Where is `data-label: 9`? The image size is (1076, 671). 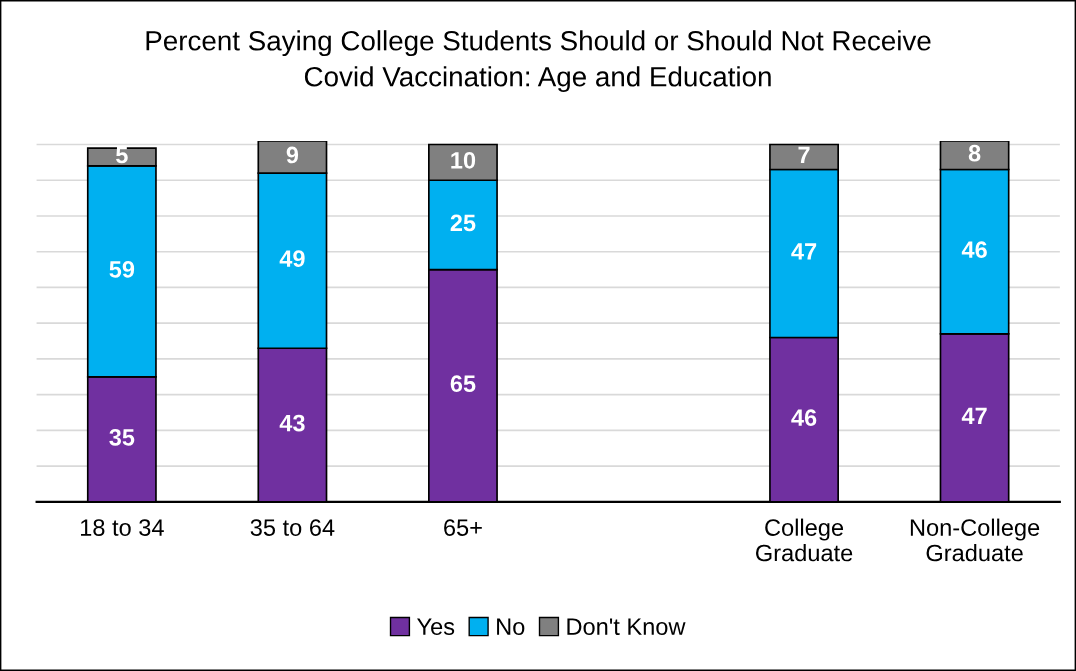
data-label: 9 is located at coordinates (292, 155).